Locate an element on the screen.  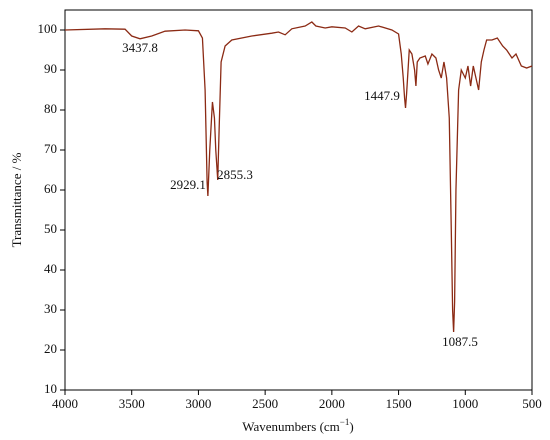
y-tick-label: 70 is located at coordinates (50, 148).